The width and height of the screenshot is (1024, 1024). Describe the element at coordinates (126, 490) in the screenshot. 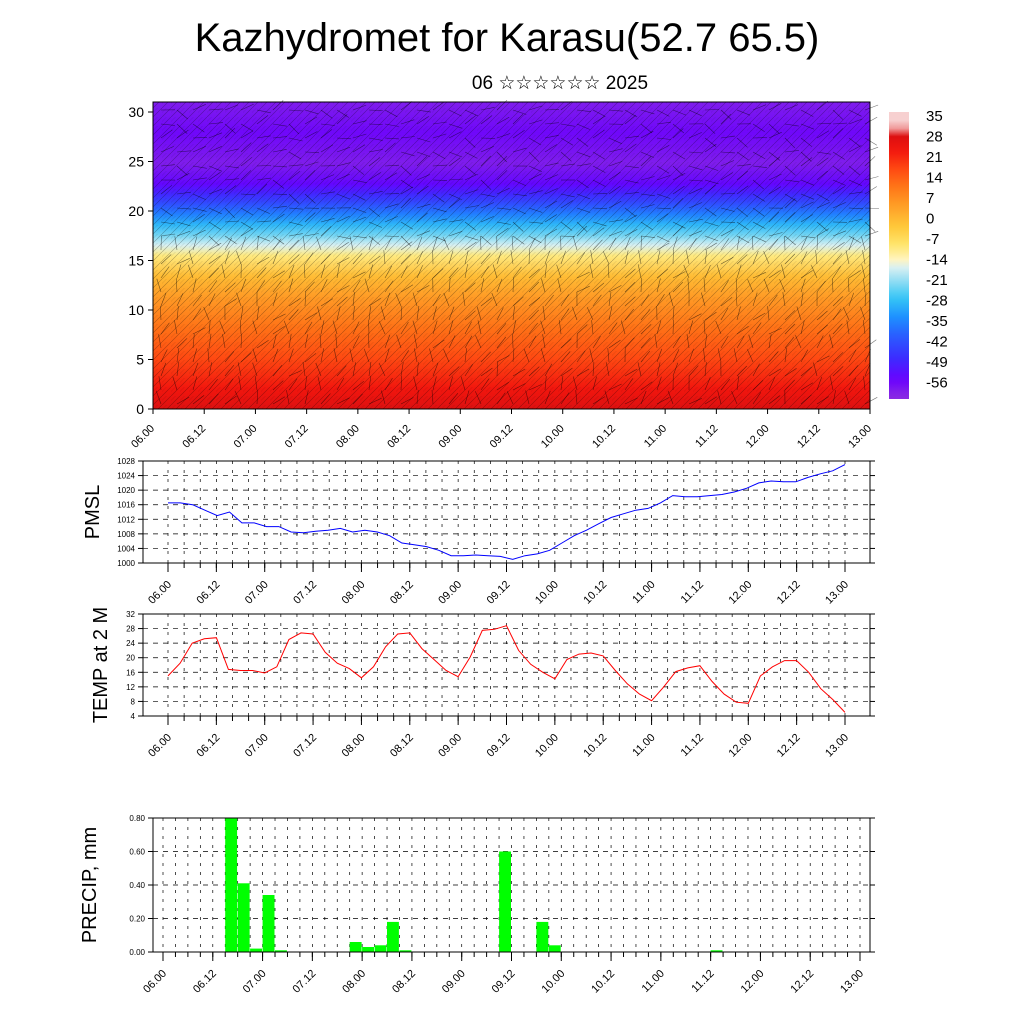

I see `y-tick-label: 1020` at that location.